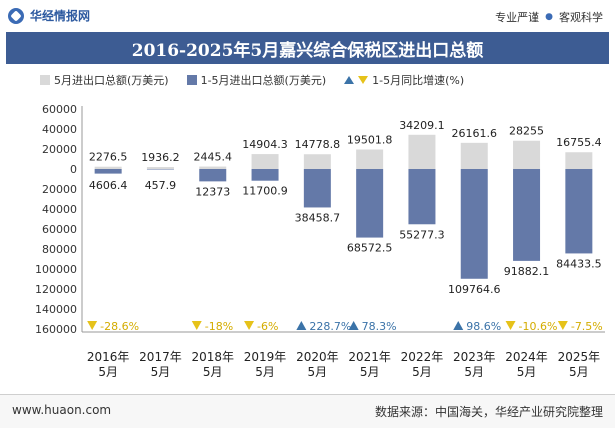 The image size is (615, 428). I want to click on growth-label: 78.3%, so click(379, 326).